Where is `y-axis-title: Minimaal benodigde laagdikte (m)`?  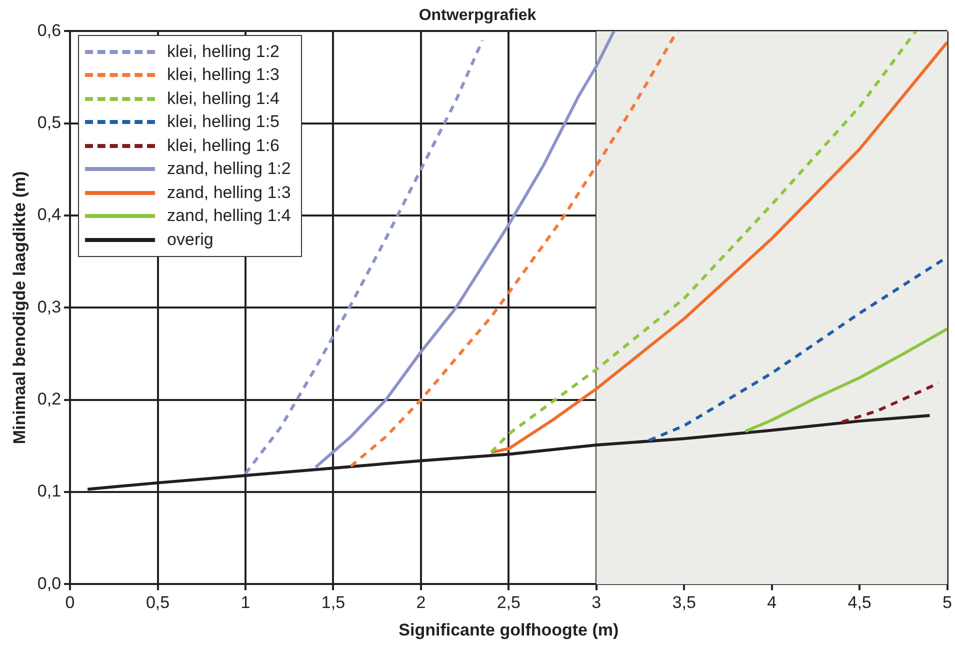
y-axis-title: Minimaal benodigde laagdikte (m) is located at coordinates (19, 307).